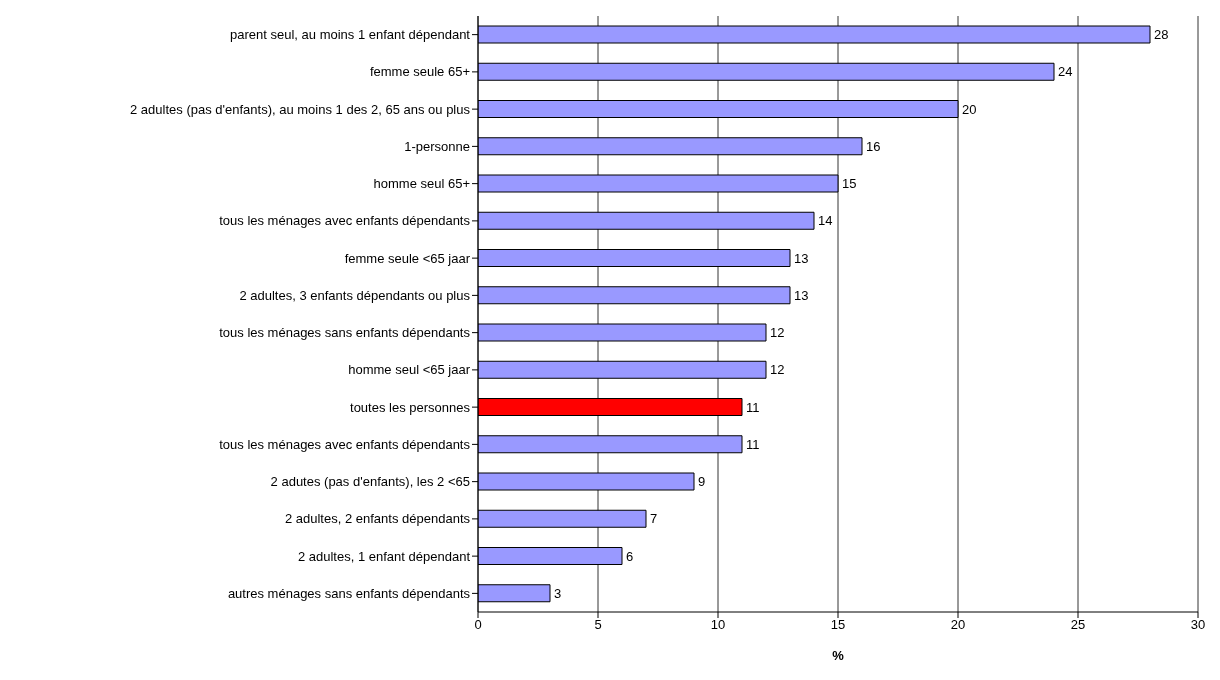 The image size is (1220, 680). I want to click on y-tick-label: parent seul, au moins 1 enfant dépendant, so click(350, 35).